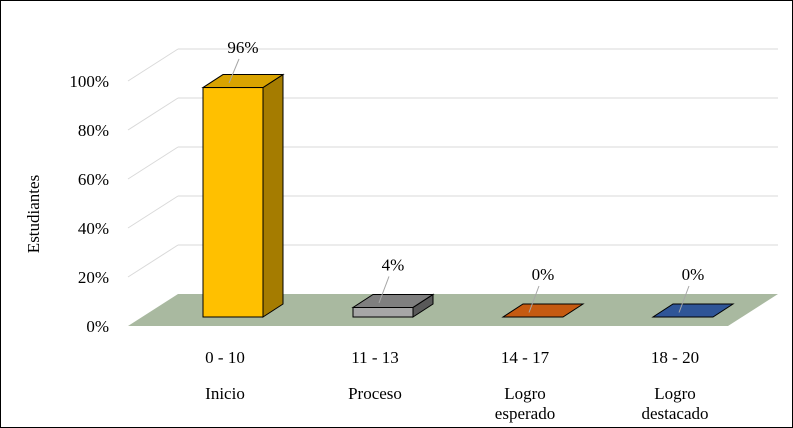  What do you see at coordinates (97, 326) in the screenshot?
I see `y-tick-label: 0%` at bounding box center [97, 326].